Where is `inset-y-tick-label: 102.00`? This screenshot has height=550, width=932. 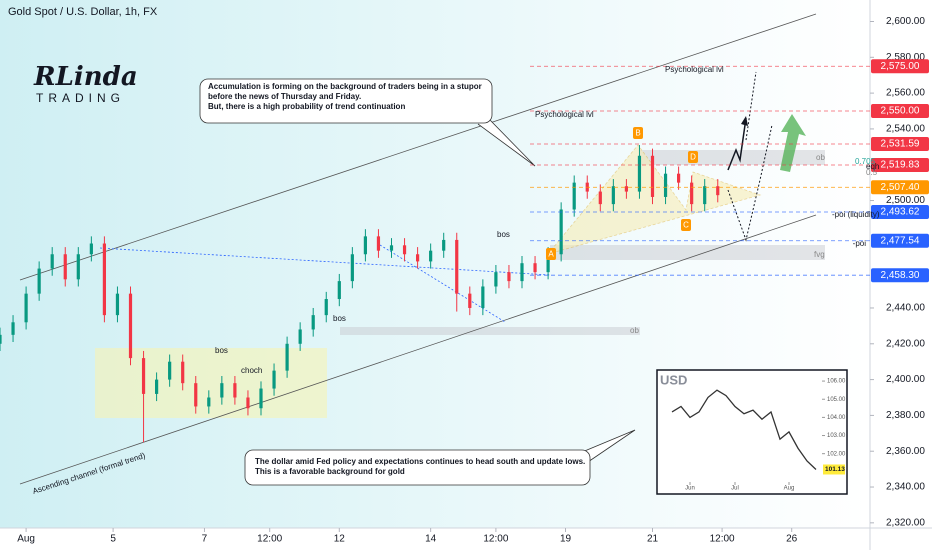
inset-y-tick-label: 102.00 is located at coordinates (836, 454).